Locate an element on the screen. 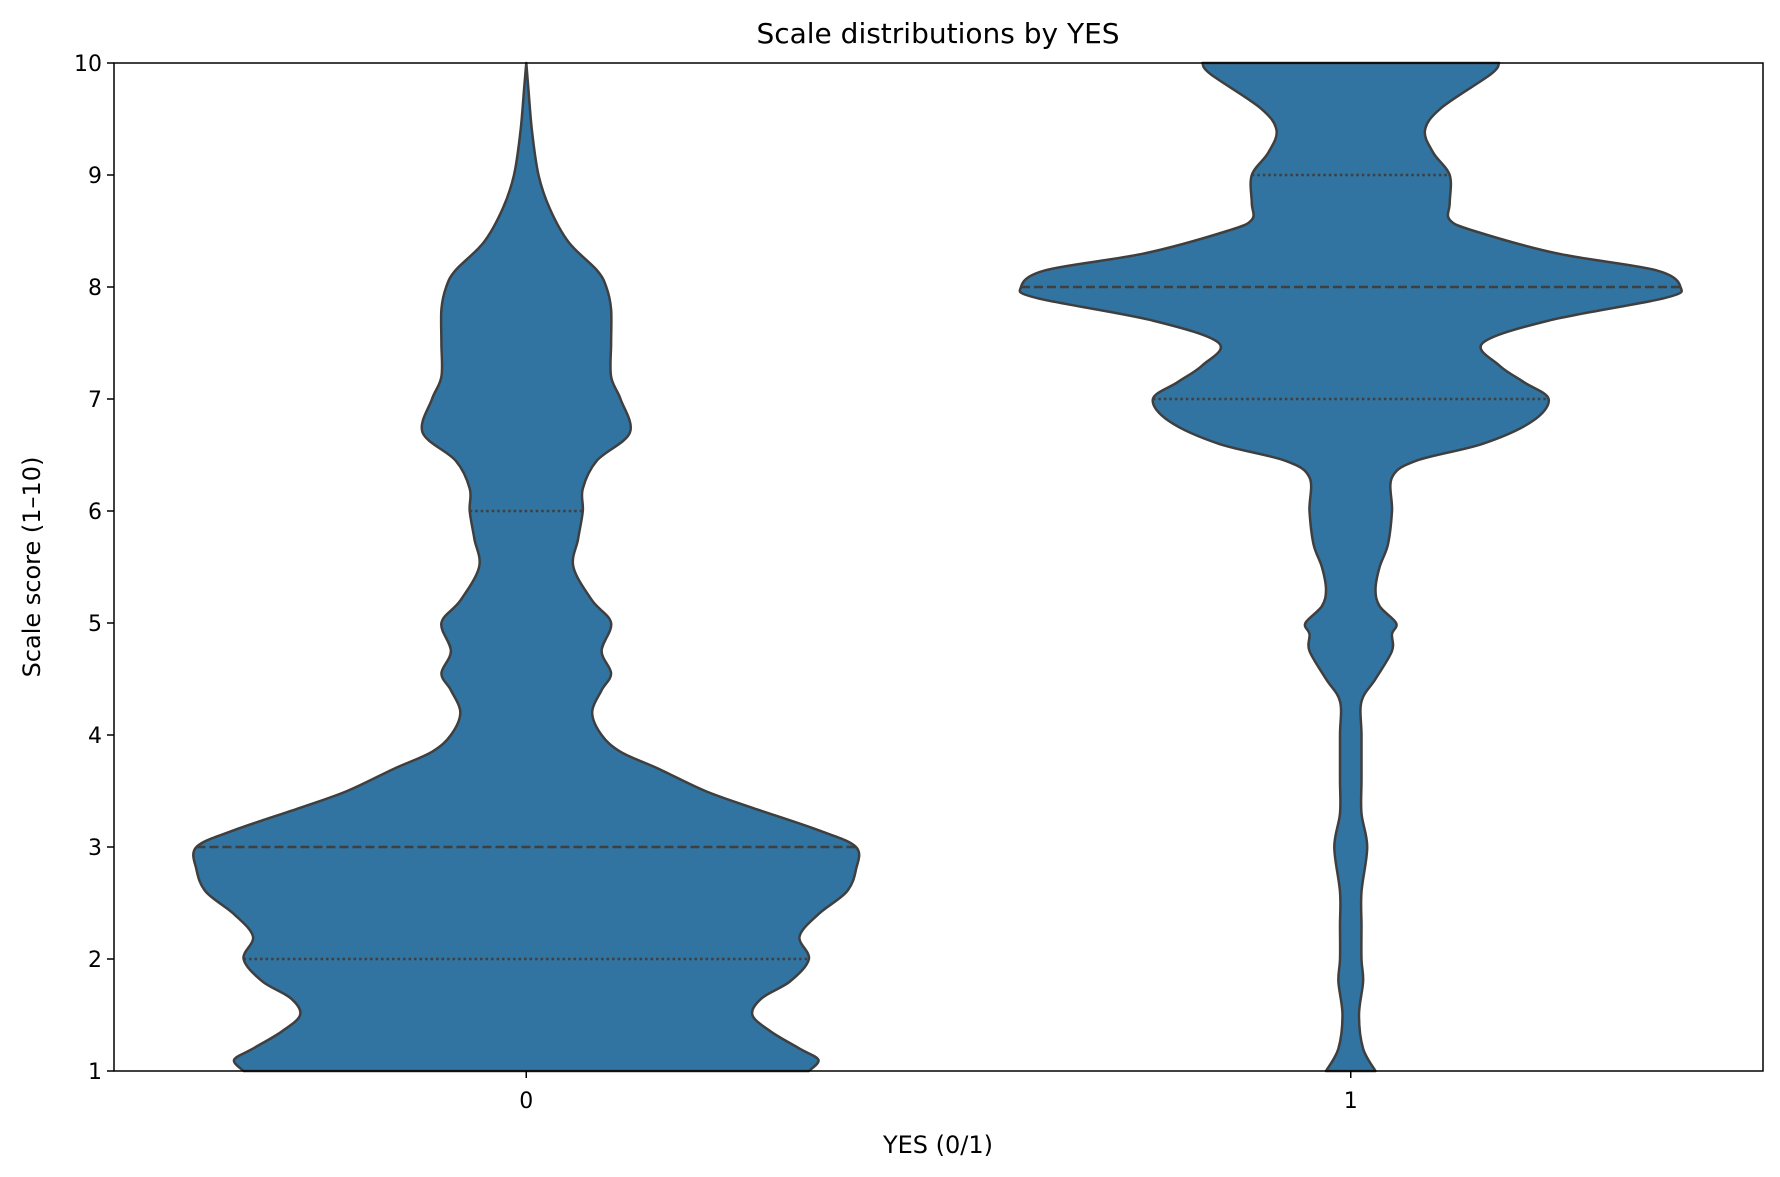 This screenshot has height=1177, width=1780. y-tick-label: 7 is located at coordinates (95, 400).